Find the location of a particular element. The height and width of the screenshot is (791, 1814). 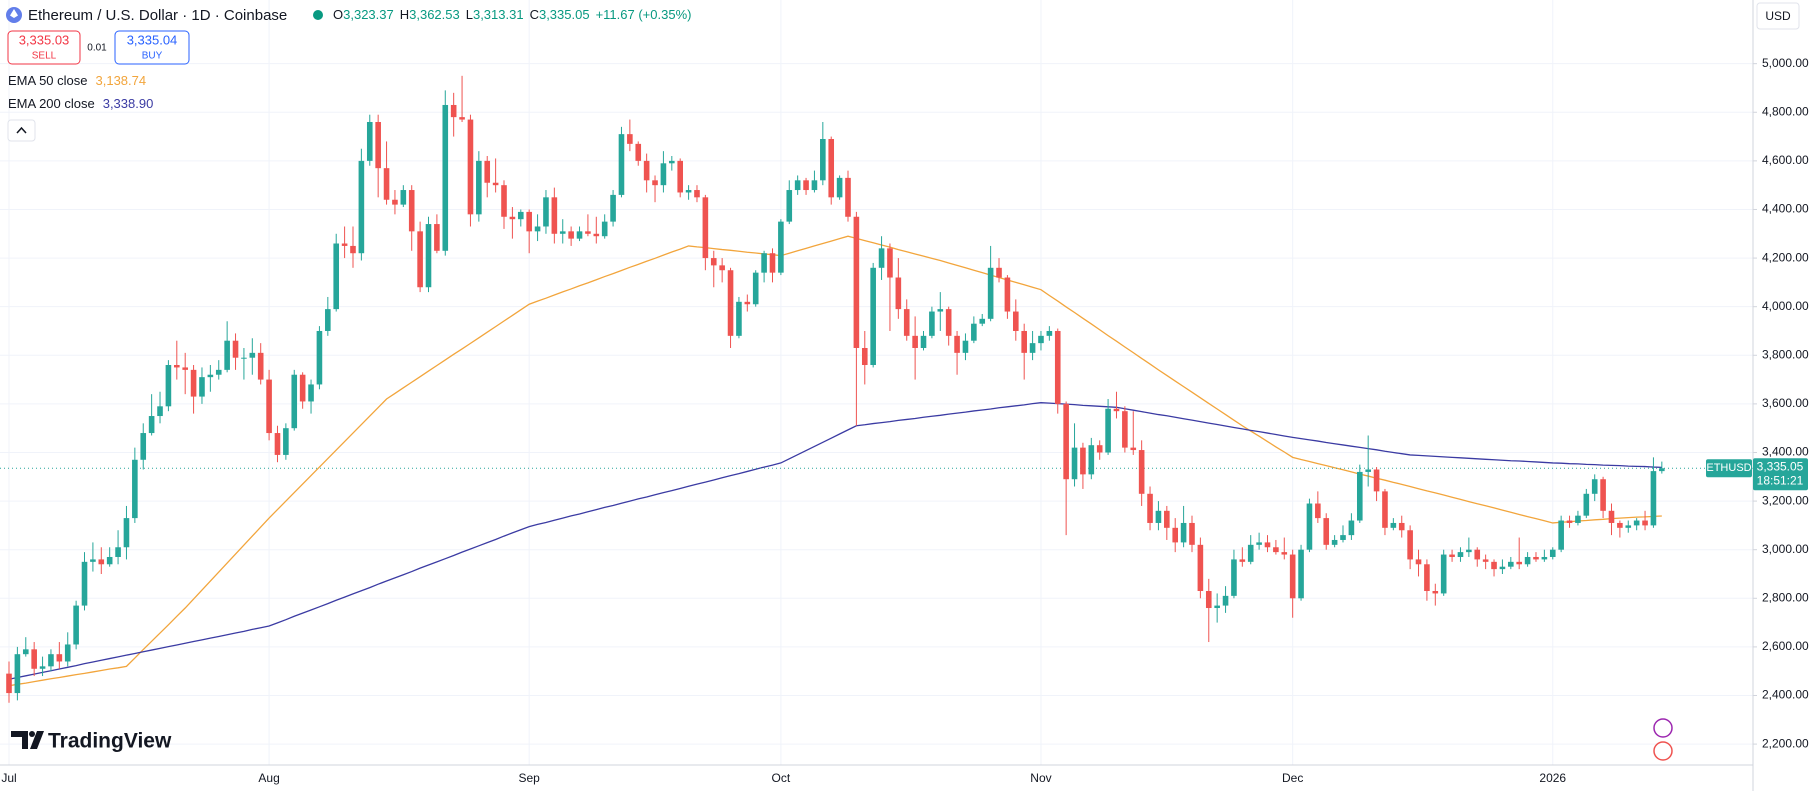

sell-box is located at coordinates (44, 47).